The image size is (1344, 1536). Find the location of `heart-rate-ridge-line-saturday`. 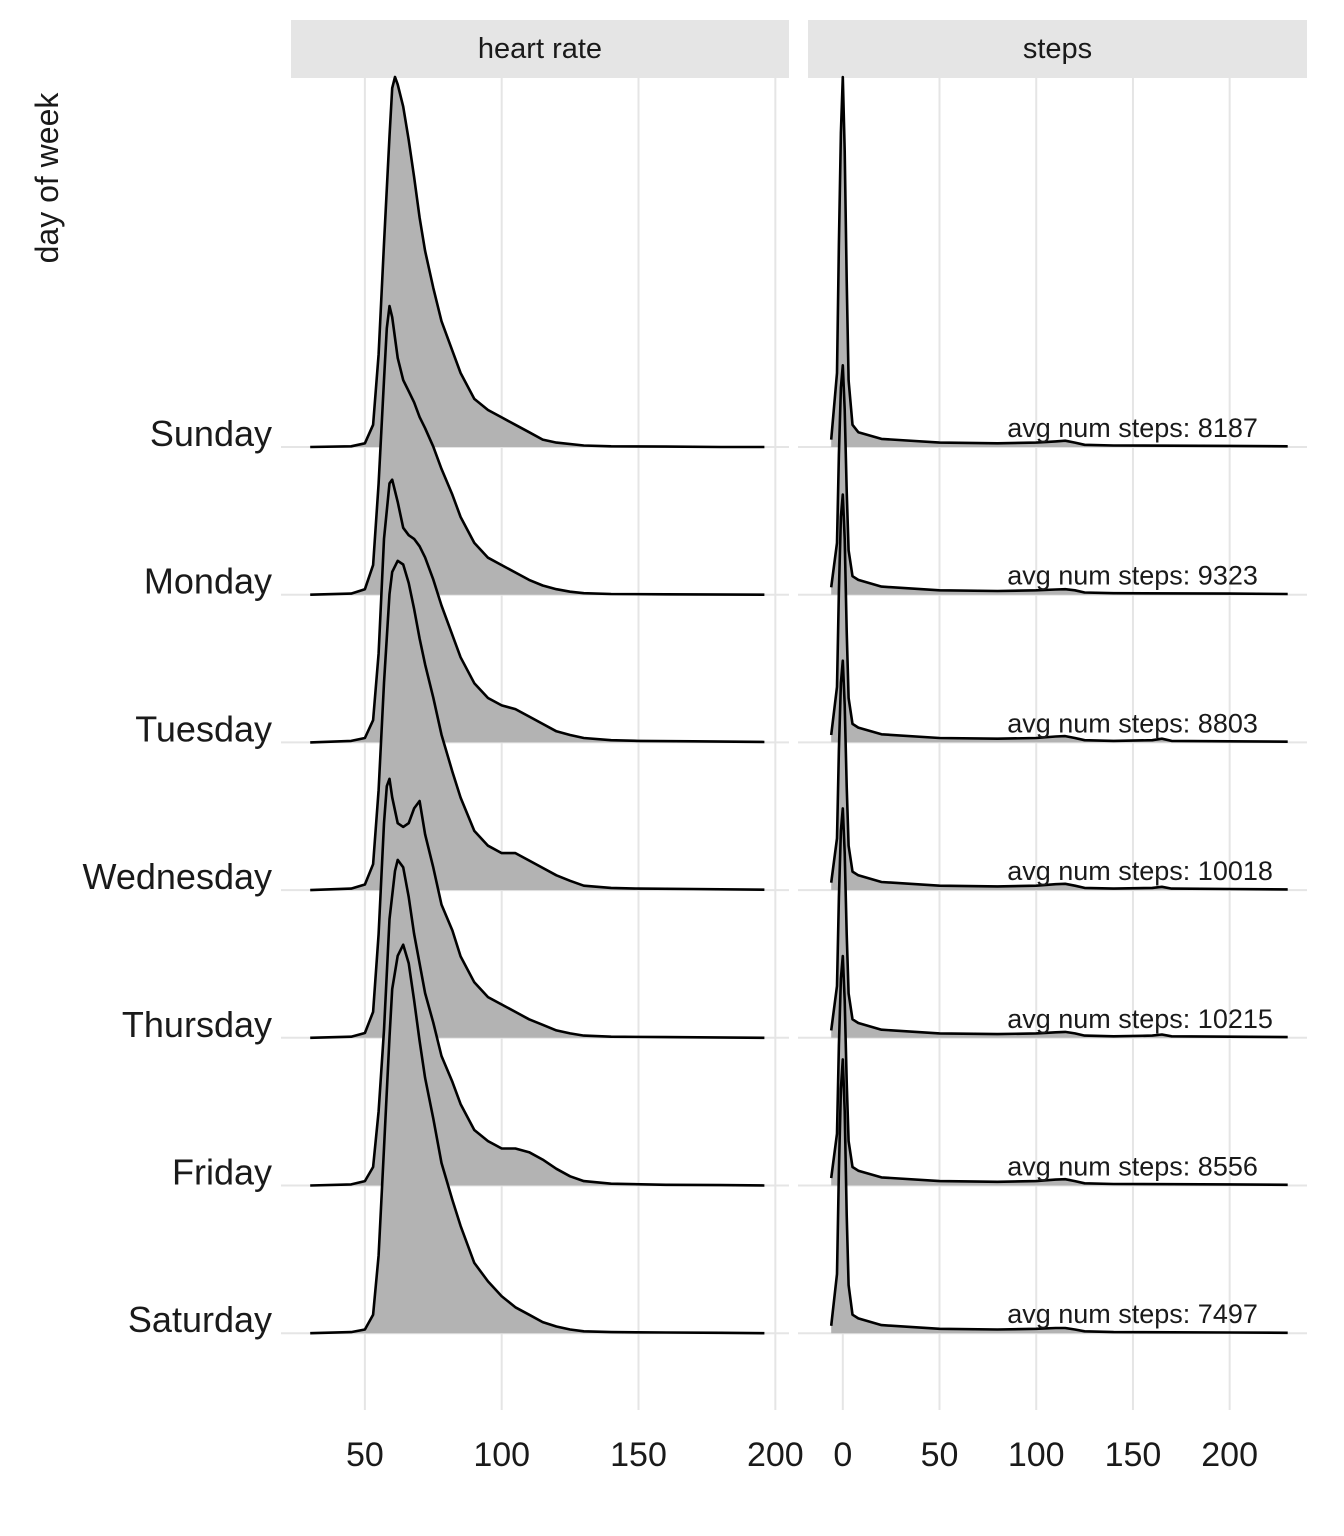

heart-rate-ridge-line-saturday is located at coordinates (537, 1139).